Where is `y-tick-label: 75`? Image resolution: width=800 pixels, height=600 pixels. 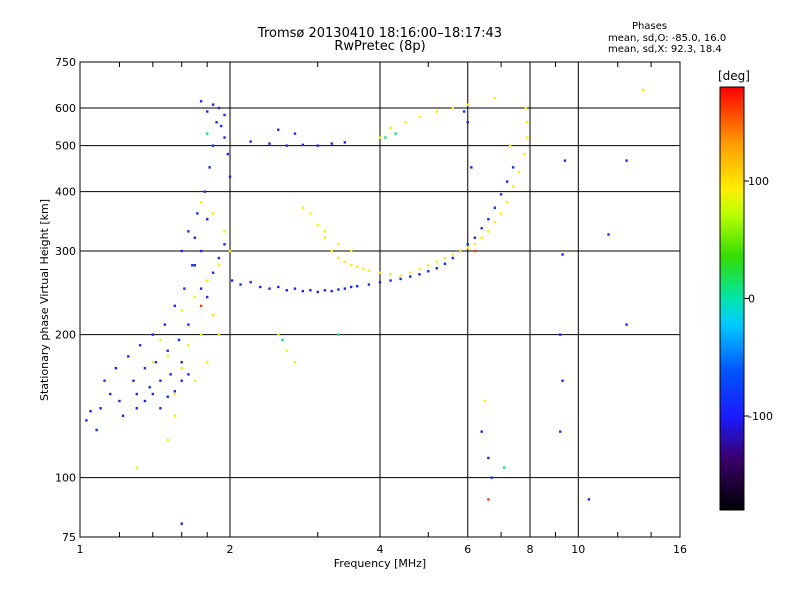
y-tick-label: 75 is located at coordinates (69, 537).